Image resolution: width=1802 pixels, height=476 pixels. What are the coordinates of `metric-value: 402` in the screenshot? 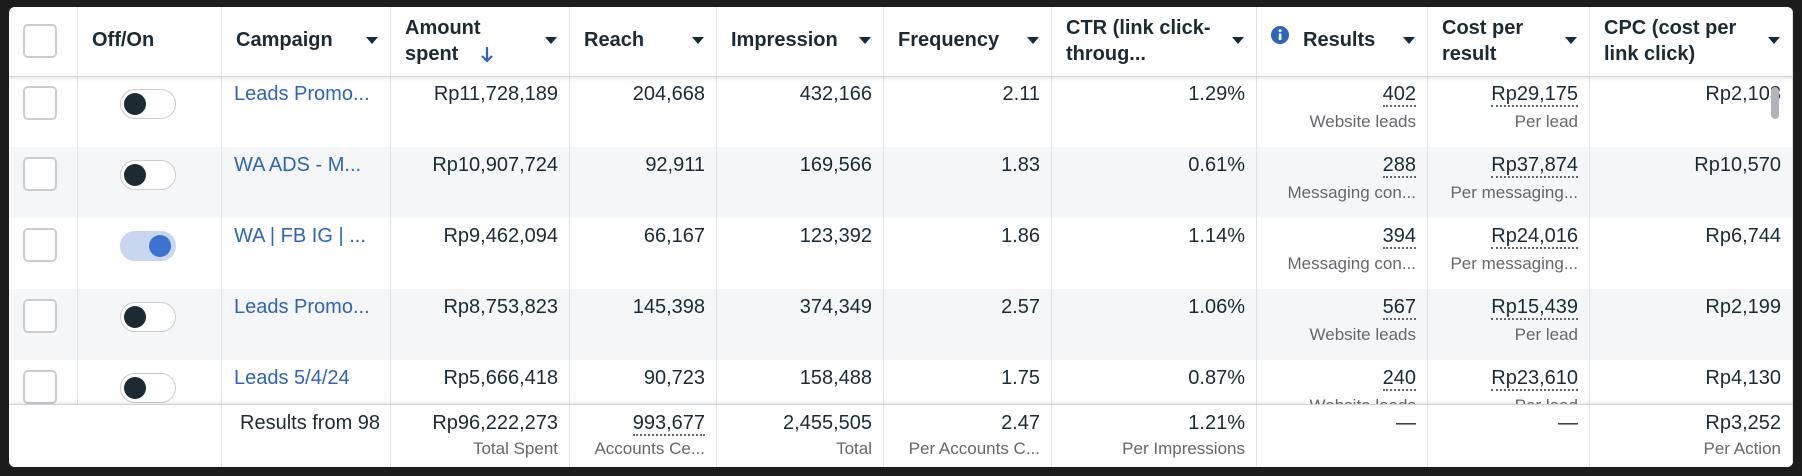 It's located at (1399, 95).